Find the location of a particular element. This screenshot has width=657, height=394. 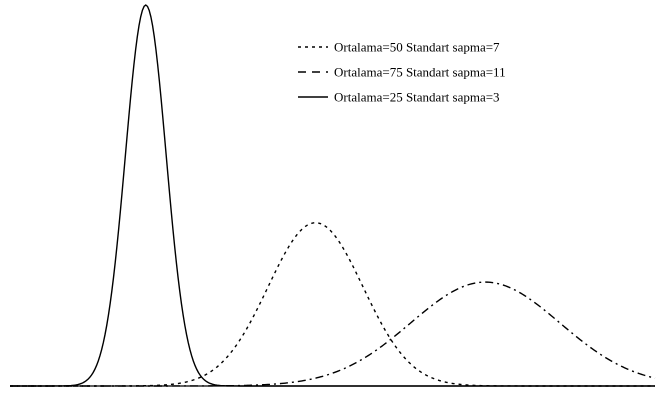

legend-label-2: Ortalama=75 Standart sapma=11 is located at coordinates (420, 72).